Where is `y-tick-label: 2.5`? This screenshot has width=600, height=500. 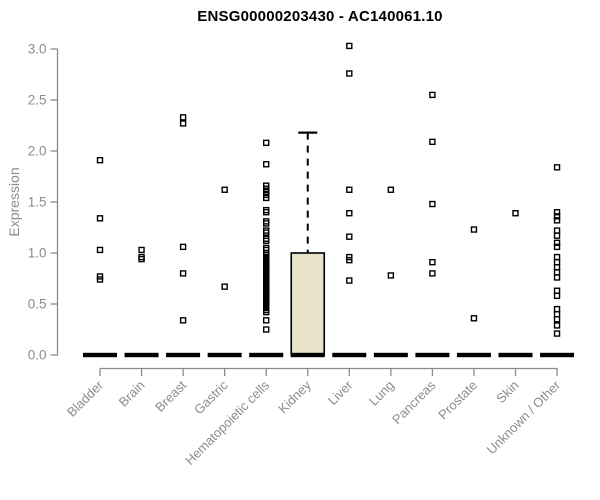
y-tick-label: 2.5 is located at coordinates (37, 100).